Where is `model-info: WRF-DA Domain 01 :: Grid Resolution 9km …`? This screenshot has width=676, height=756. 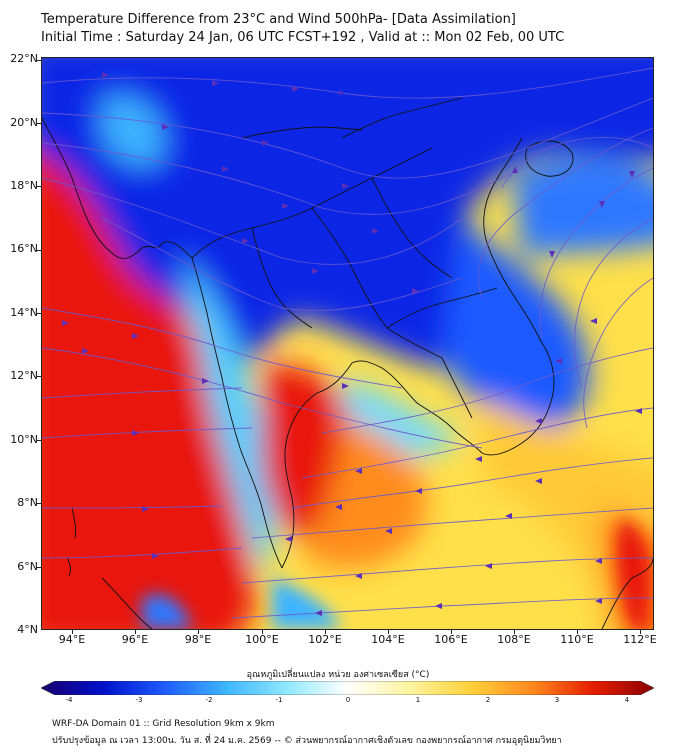
model-info: WRF-DA Domain 01 :: Grid Resolution 9km … is located at coordinates (163, 724).